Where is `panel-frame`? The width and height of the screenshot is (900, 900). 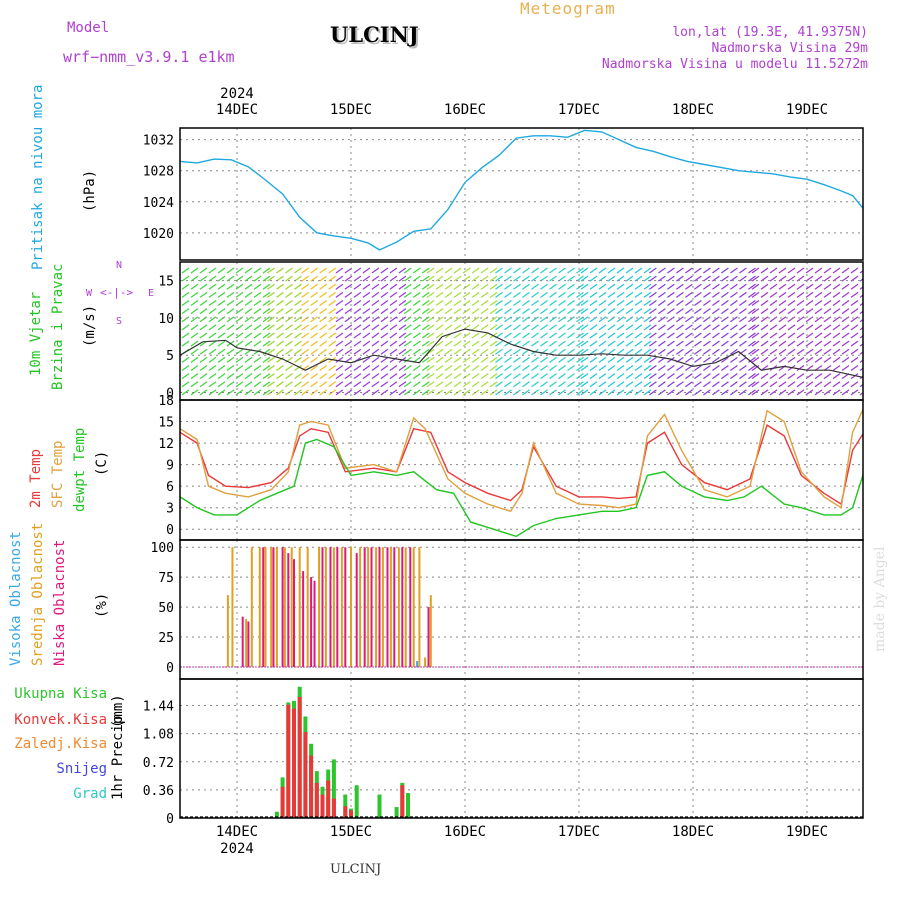
panel-frame is located at coordinates (521, 748).